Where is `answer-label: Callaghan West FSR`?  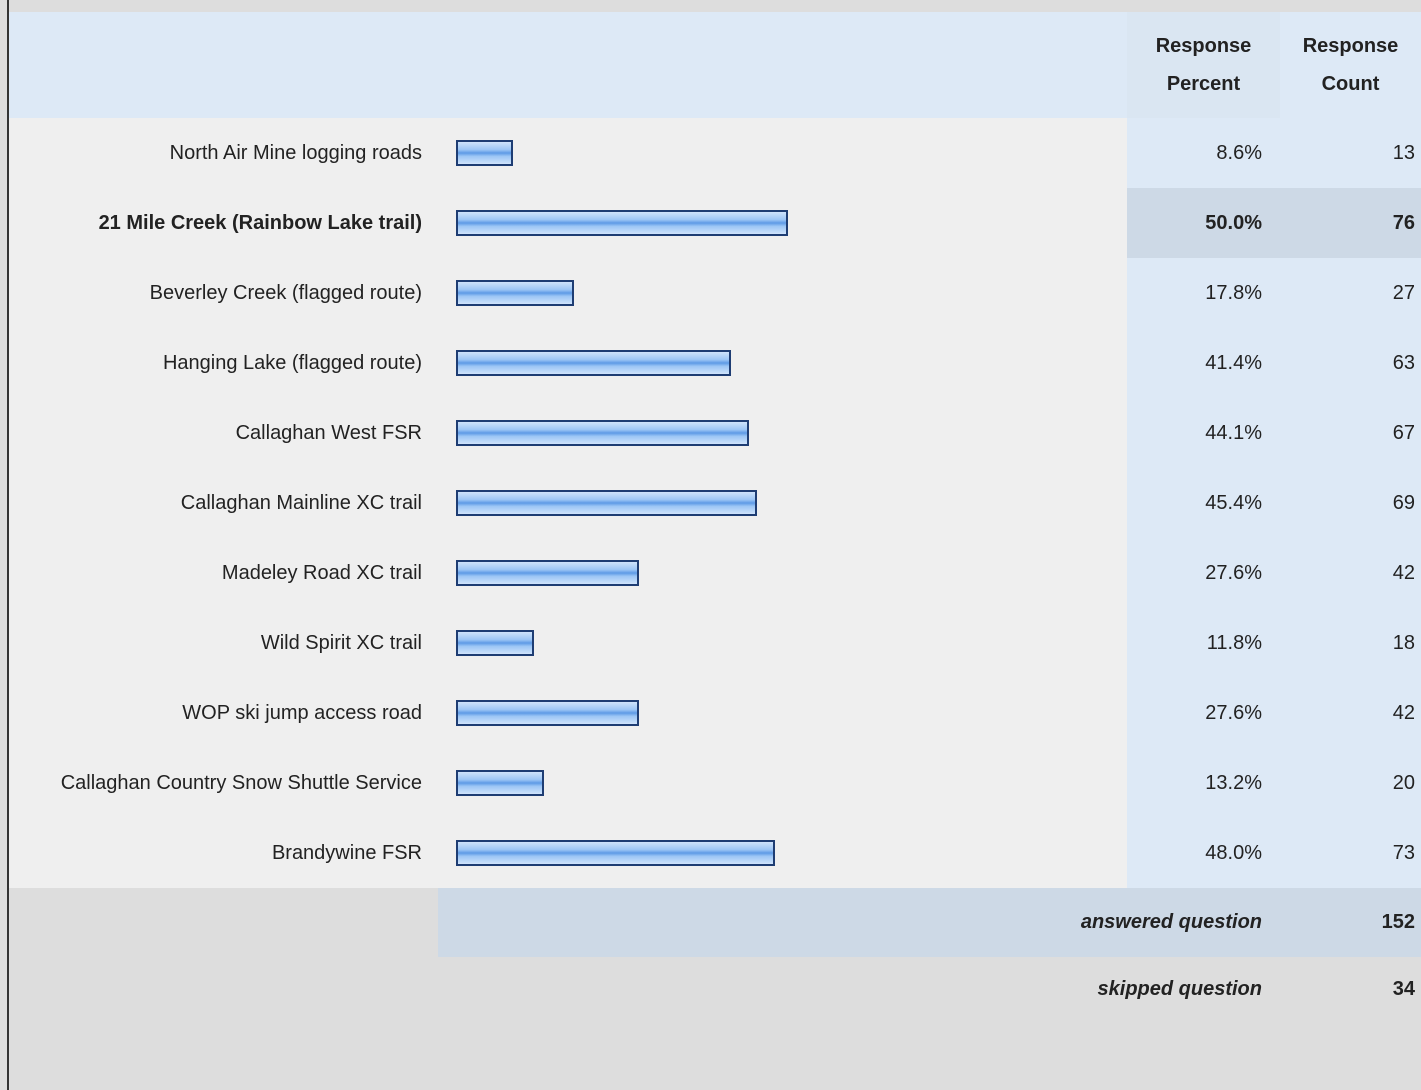
answer-label: Callaghan West FSR is located at coordinates (328, 433).